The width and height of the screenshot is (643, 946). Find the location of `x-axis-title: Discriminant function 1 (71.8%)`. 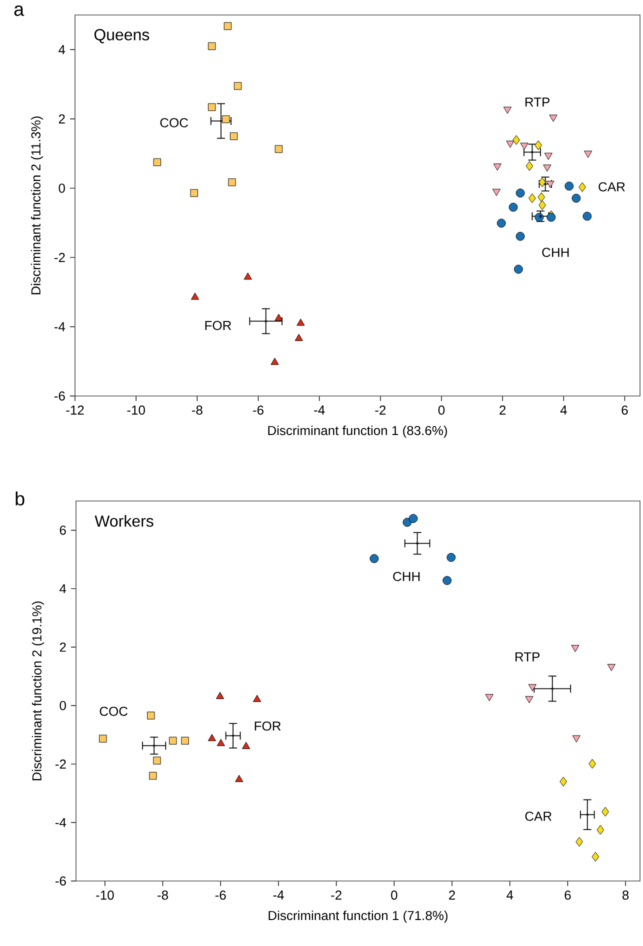

x-axis-title: Discriminant function 1 (71.8%) is located at coordinates (358, 916).